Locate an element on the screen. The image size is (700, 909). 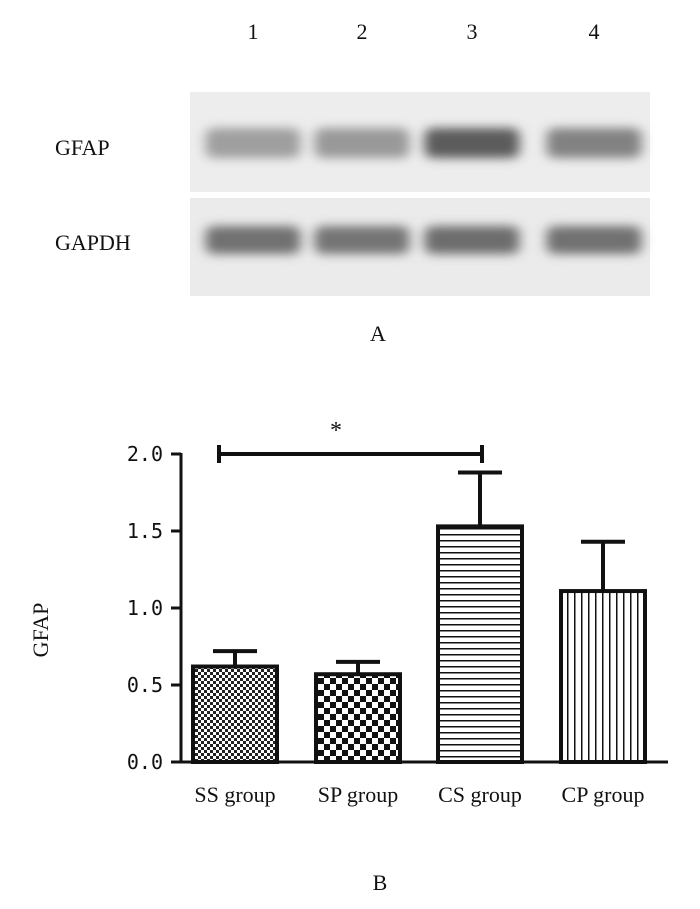
lane-number-4: 4 is located at coordinates (594, 31).